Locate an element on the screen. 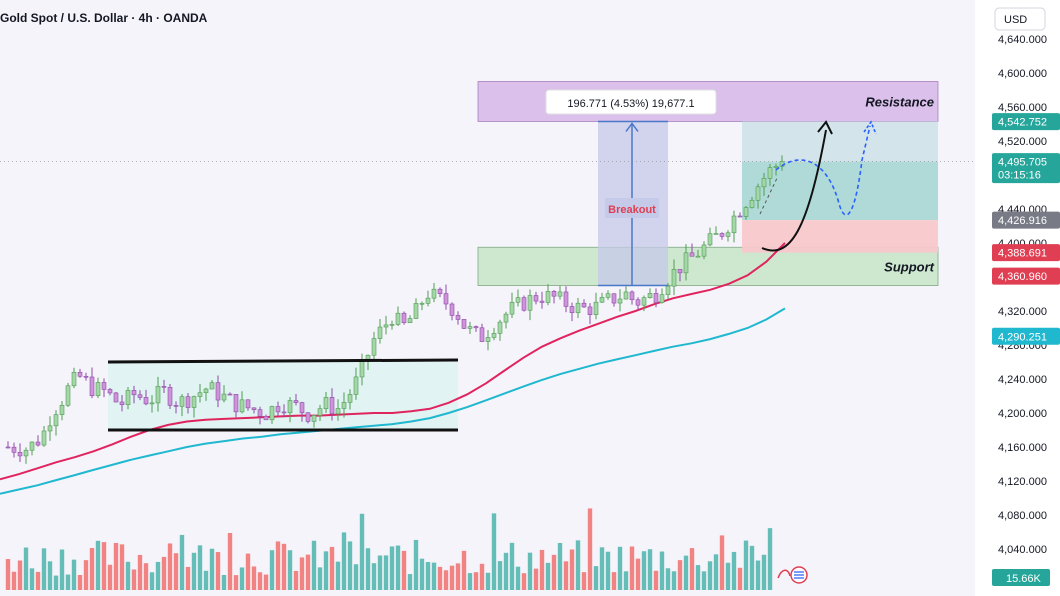 This screenshot has height=596, width=1060. stop-zone is located at coordinates (840, 236).